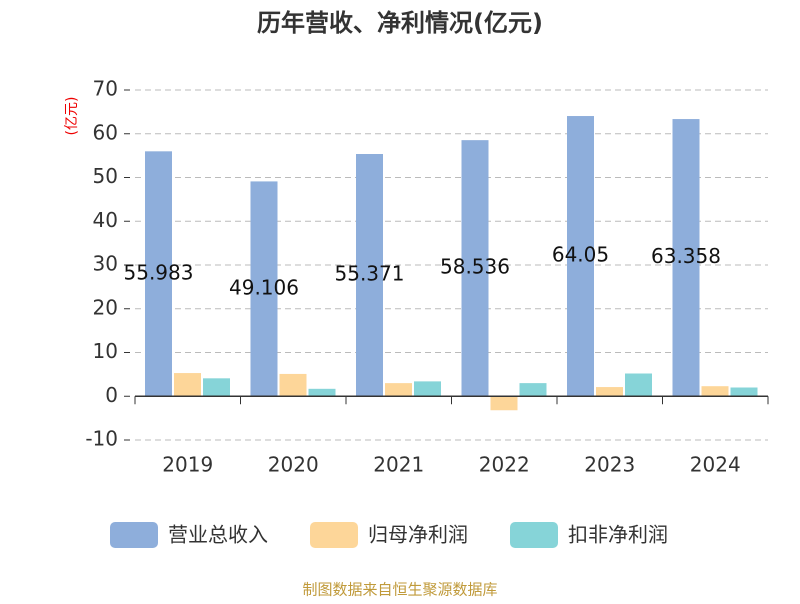  I want to click on data-label: 58.536, so click(475, 267).